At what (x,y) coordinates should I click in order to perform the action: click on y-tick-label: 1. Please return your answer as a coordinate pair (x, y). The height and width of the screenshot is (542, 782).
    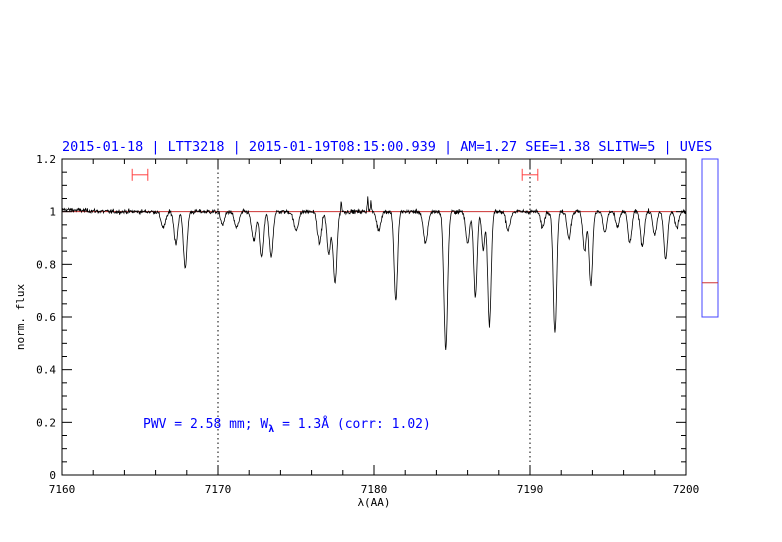
    Looking at the image, I should click on (52, 212).